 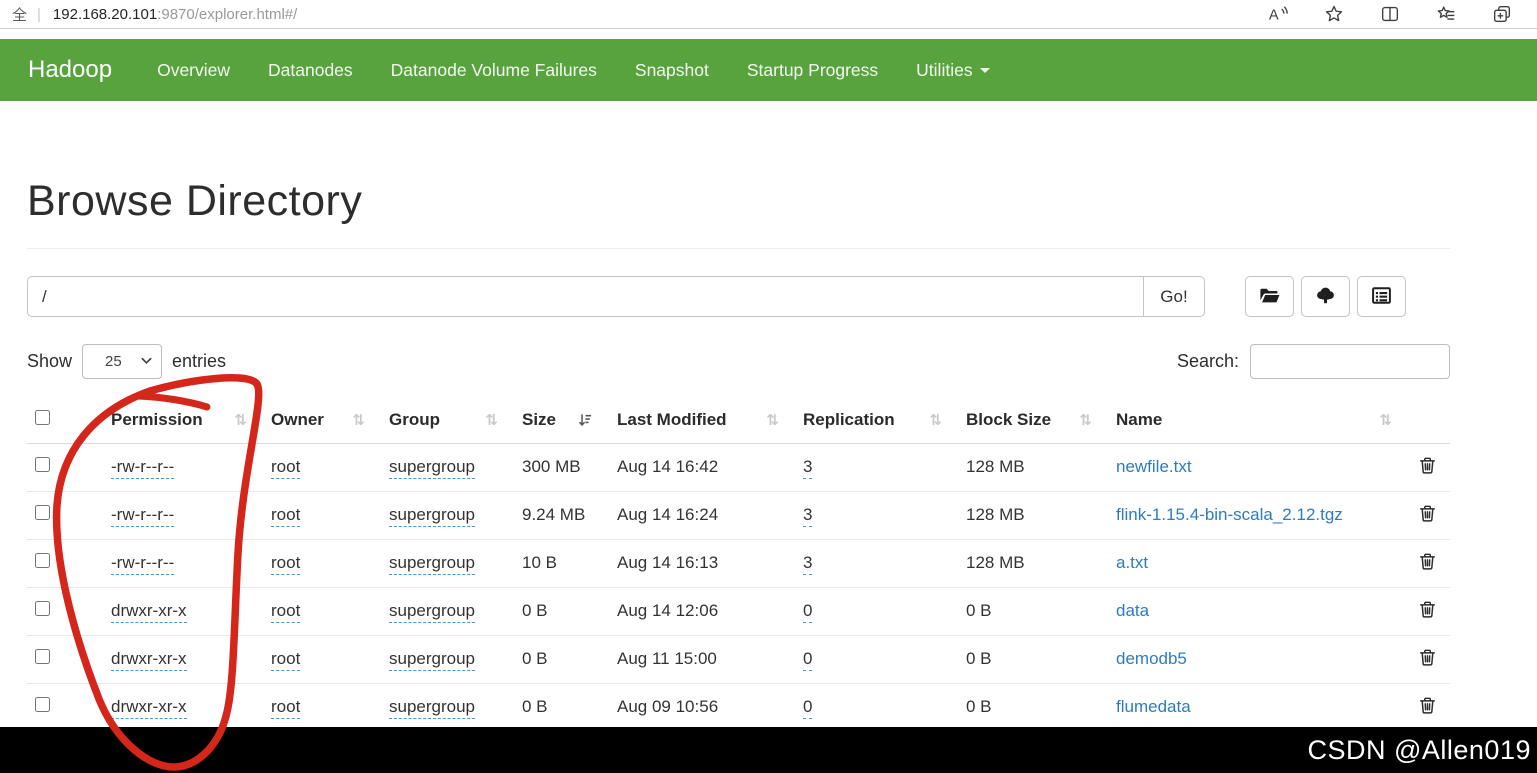 I want to click on directory-path-input, so click(x=585, y=296).